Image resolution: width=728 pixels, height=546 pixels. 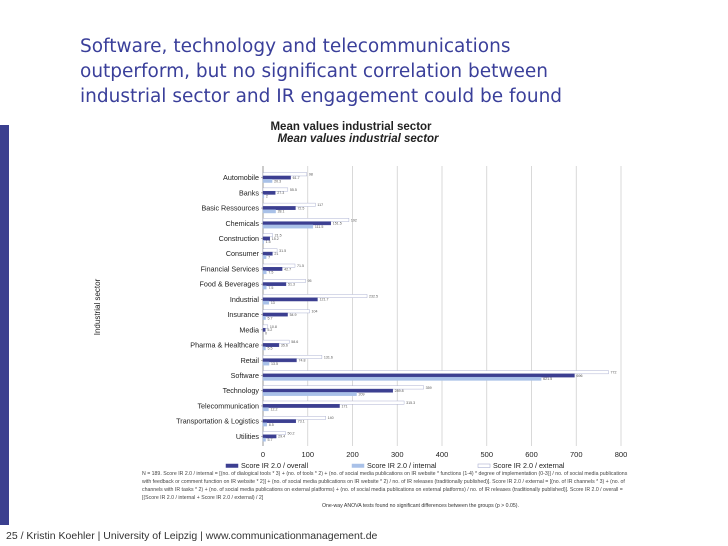 I want to click on x-tick-label-0: 0, so click(x=263, y=454).